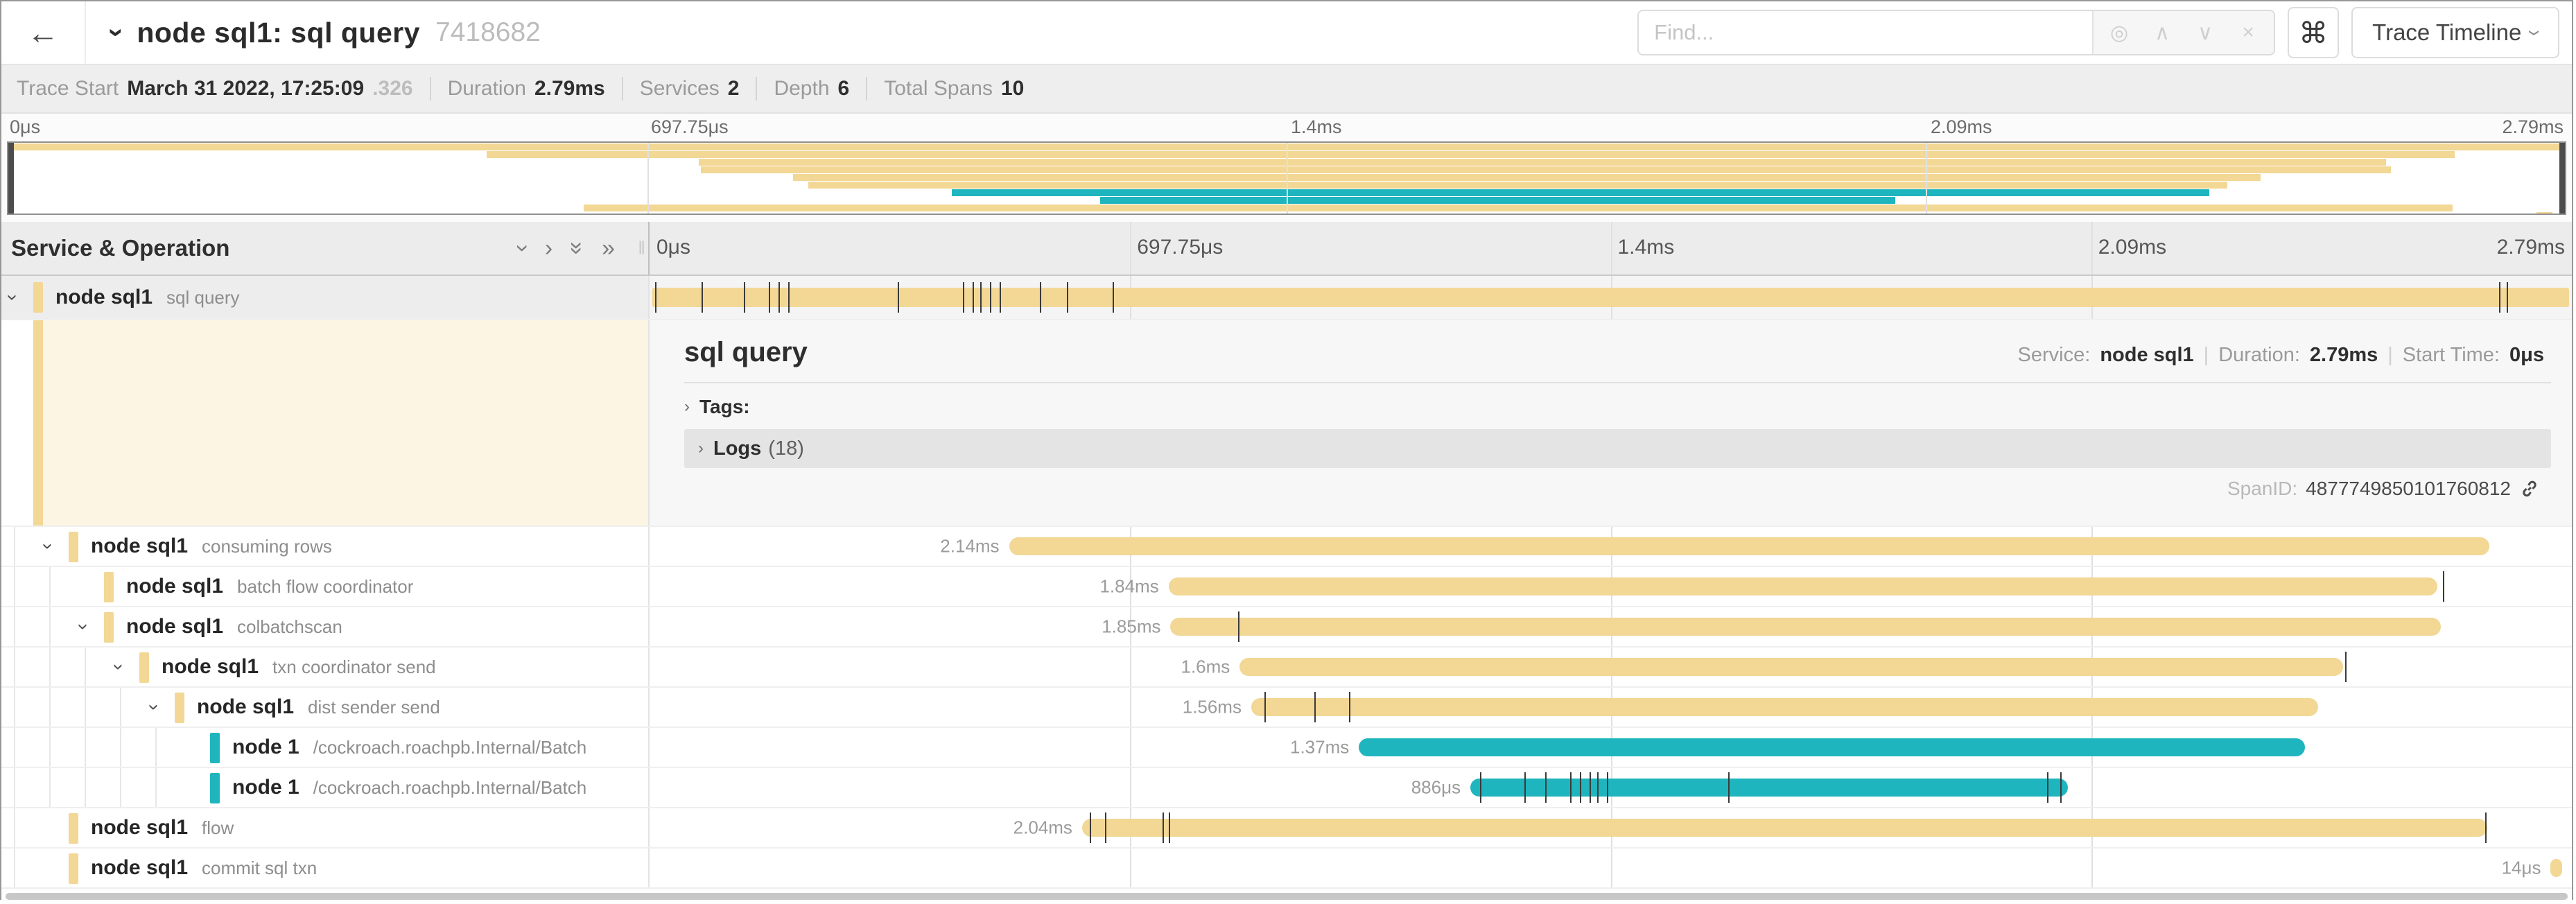  I want to click on span-tree-item: node sql1 flow, so click(325, 827).